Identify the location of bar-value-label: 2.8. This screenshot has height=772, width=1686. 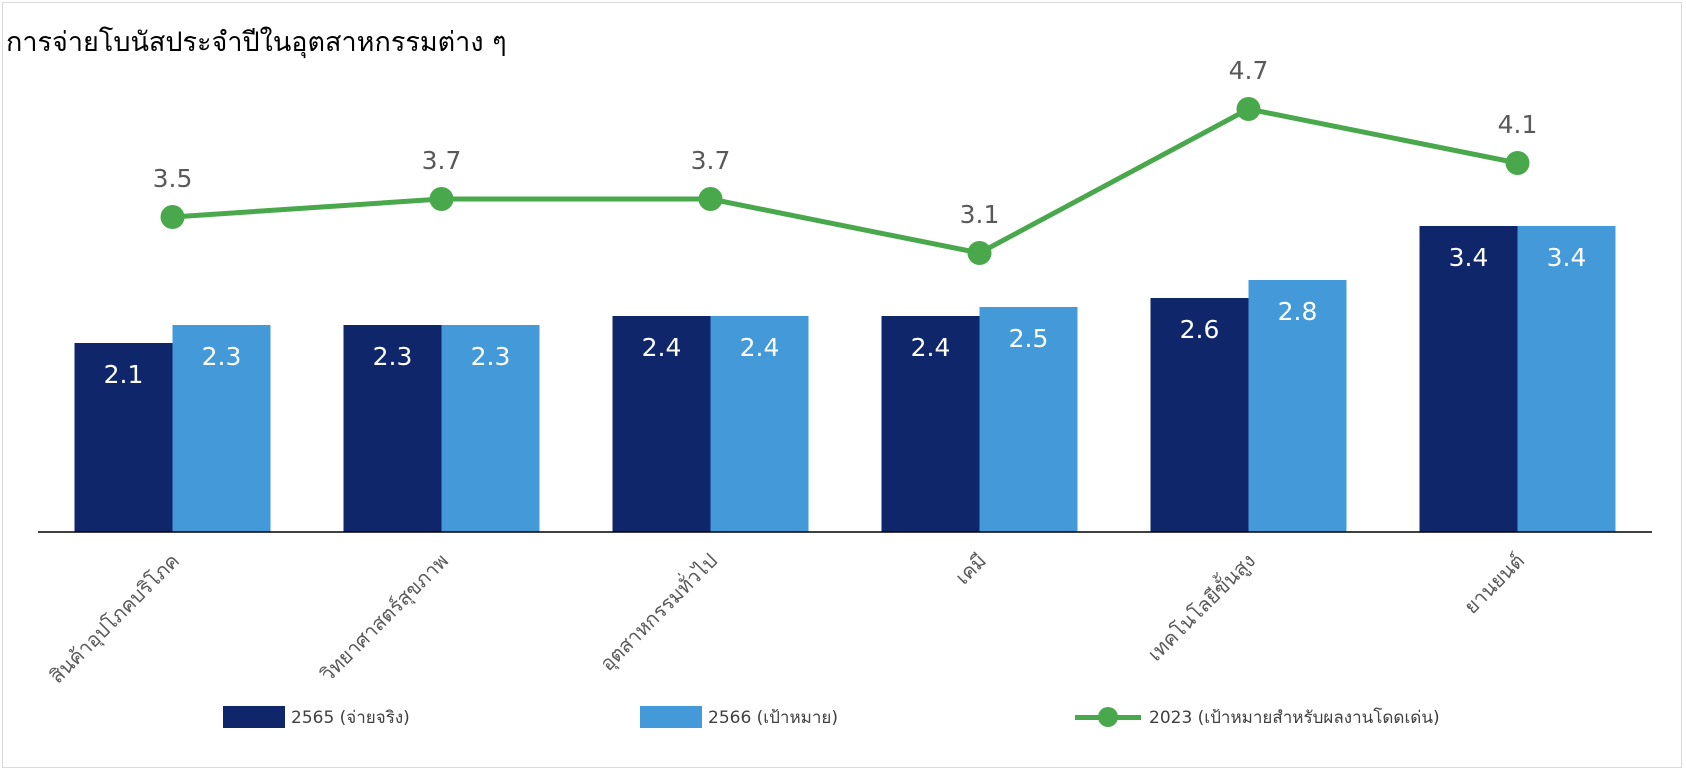
(1298, 311).